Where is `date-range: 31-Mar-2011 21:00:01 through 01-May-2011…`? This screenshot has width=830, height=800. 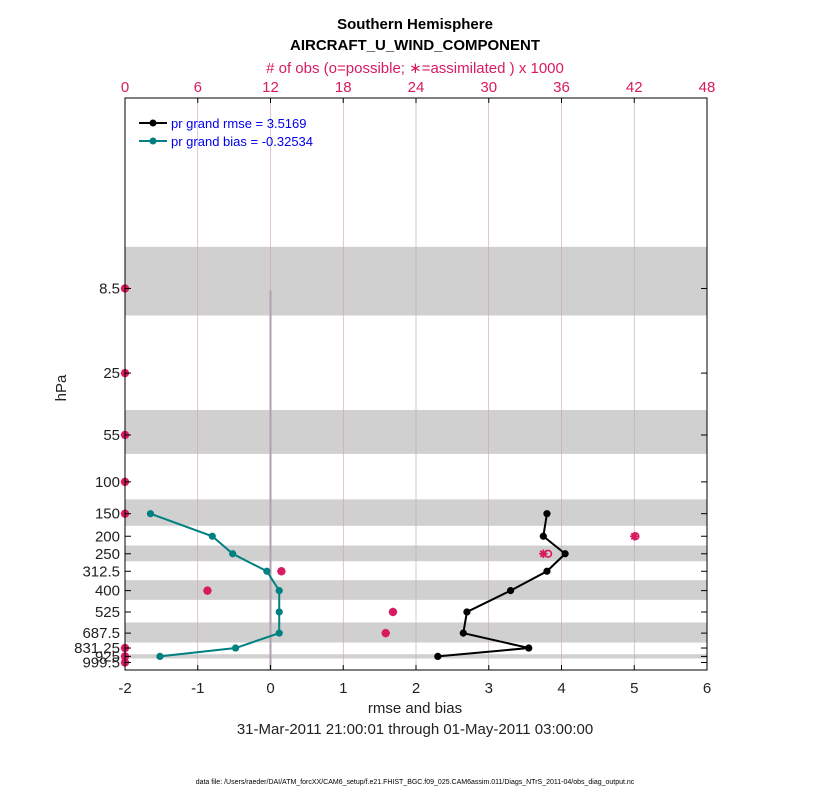
date-range: 31-Mar-2011 21:00:01 through 01-May-2011… is located at coordinates (415, 729).